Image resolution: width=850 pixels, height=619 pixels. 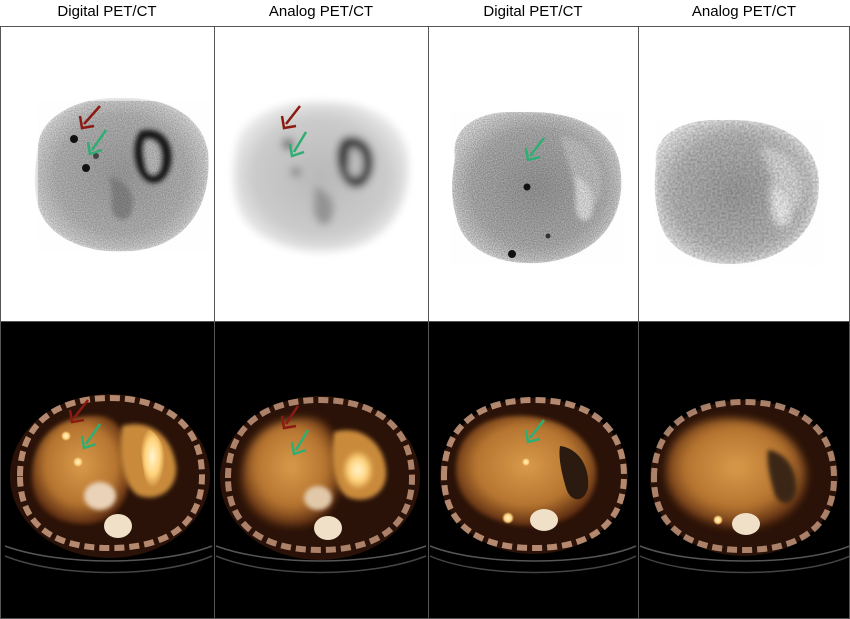 What do you see at coordinates (744, 11) in the screenshot?
I see `column-title-4: Analog PET/CT` at bounding box center [744, 11].